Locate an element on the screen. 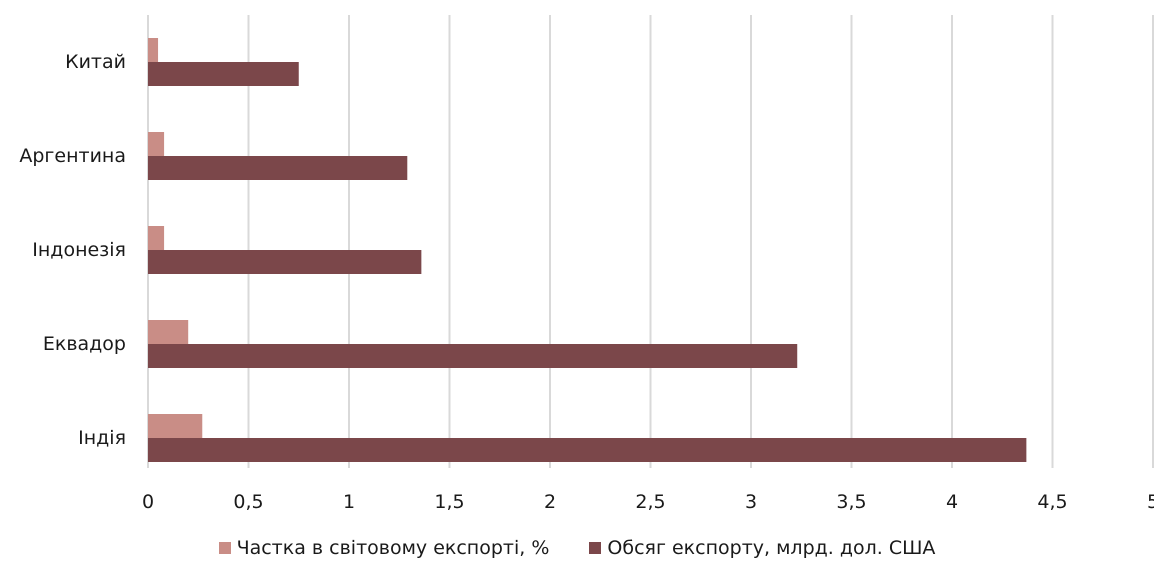 The image size is (1154, 566). x-tick-label: 0,5 is located at coordinates (248, 502).